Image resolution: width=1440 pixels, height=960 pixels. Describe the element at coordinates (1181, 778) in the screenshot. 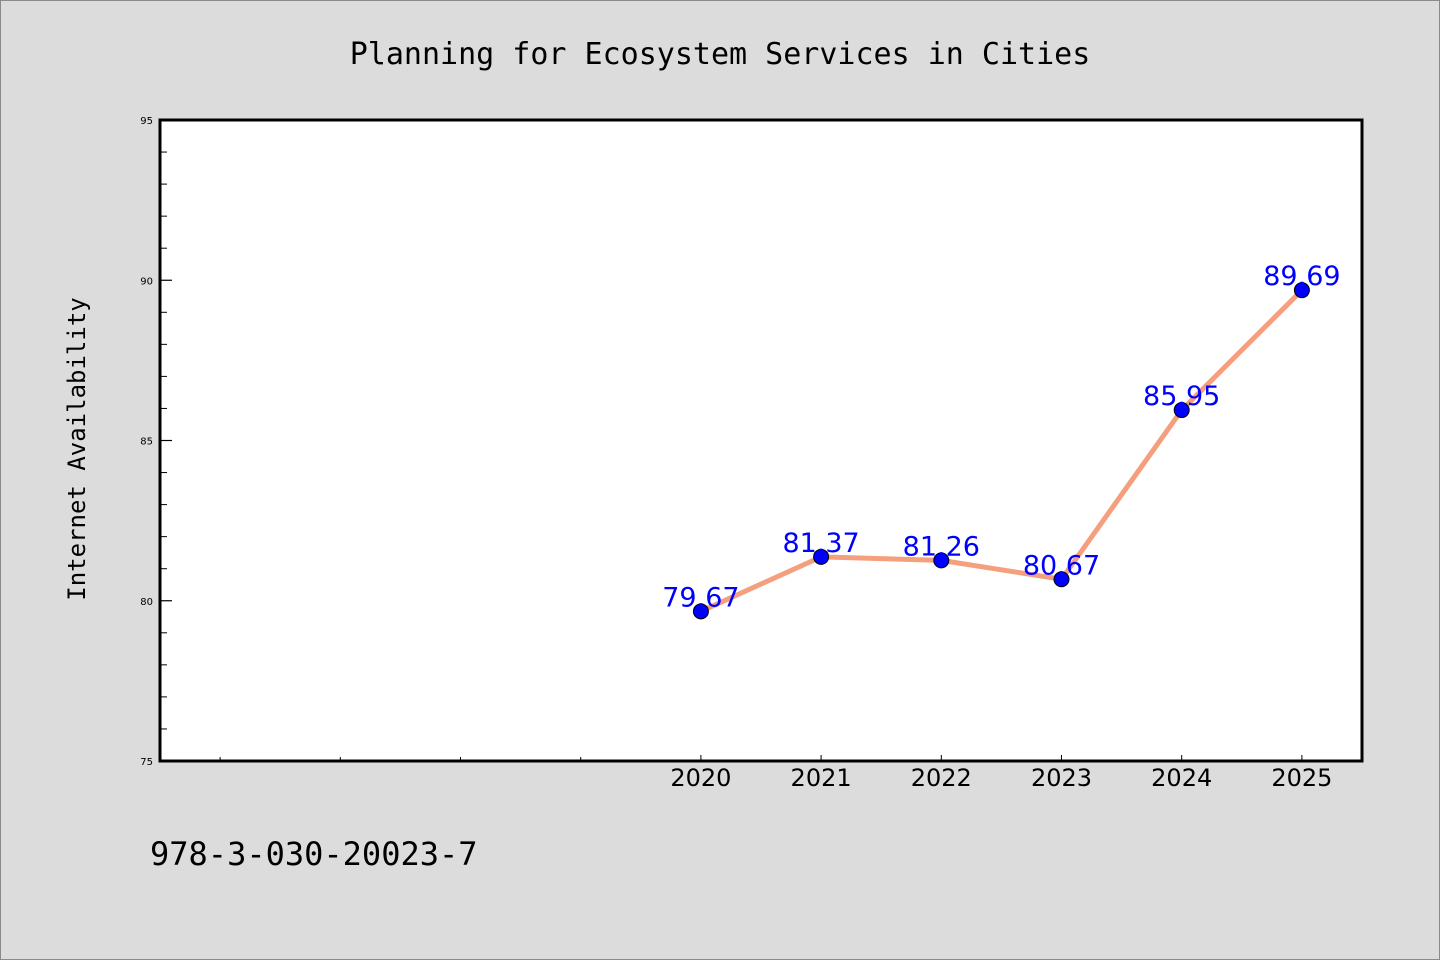

I see `x-tick-label: 2024` at that location.